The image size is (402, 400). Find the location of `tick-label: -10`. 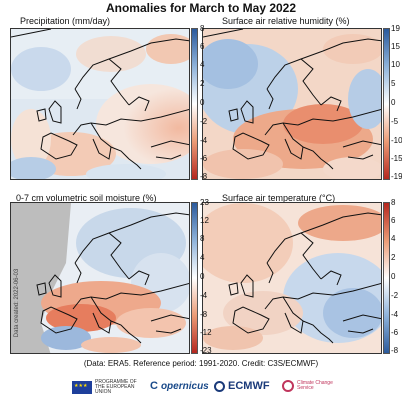

tick-label: -10 is located at coordinates (396, 140).